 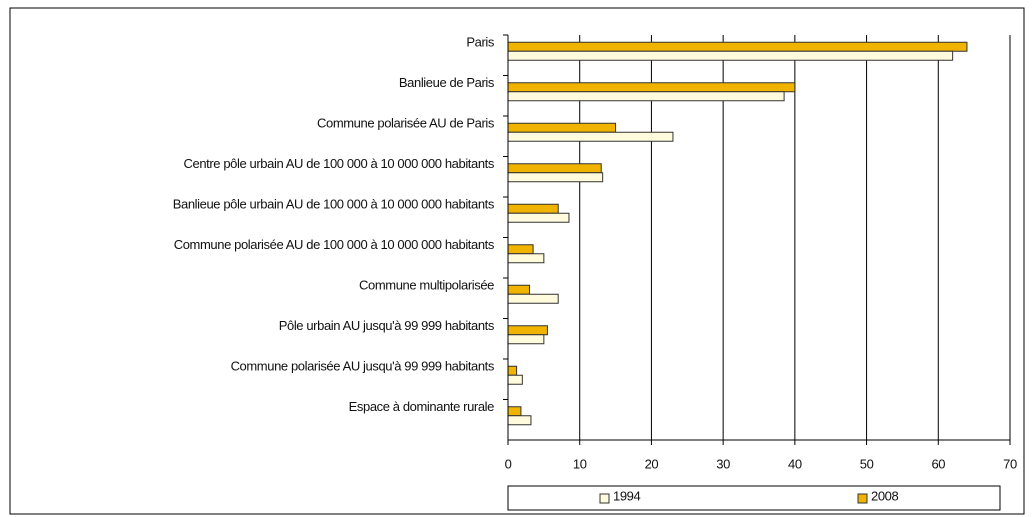 What do you see at coordinates (406, 123) in the screenshot?
I see `y-tick-label: Commune polarisée AU de Paris` at bounding box center [406, 123].